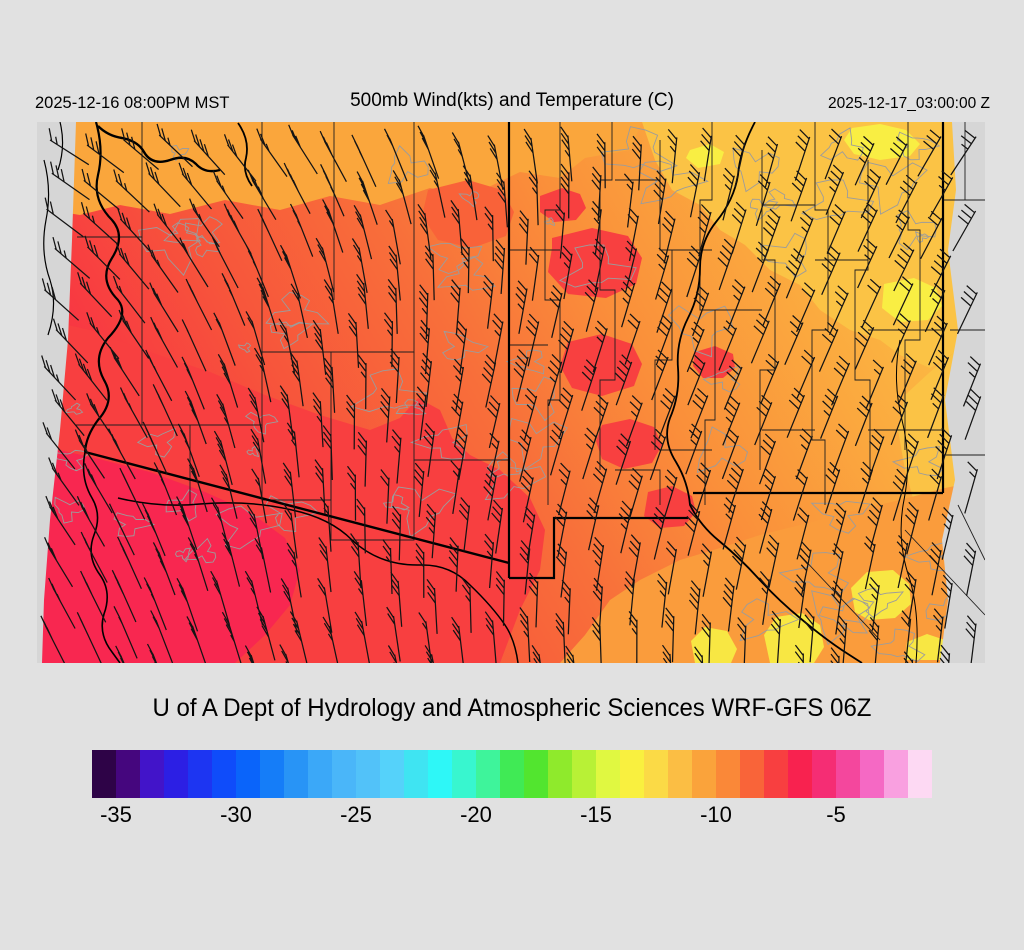  Describe the element at coordinates (103, 287) in the screenshot. I see `river-colorado-west-border` at that location.